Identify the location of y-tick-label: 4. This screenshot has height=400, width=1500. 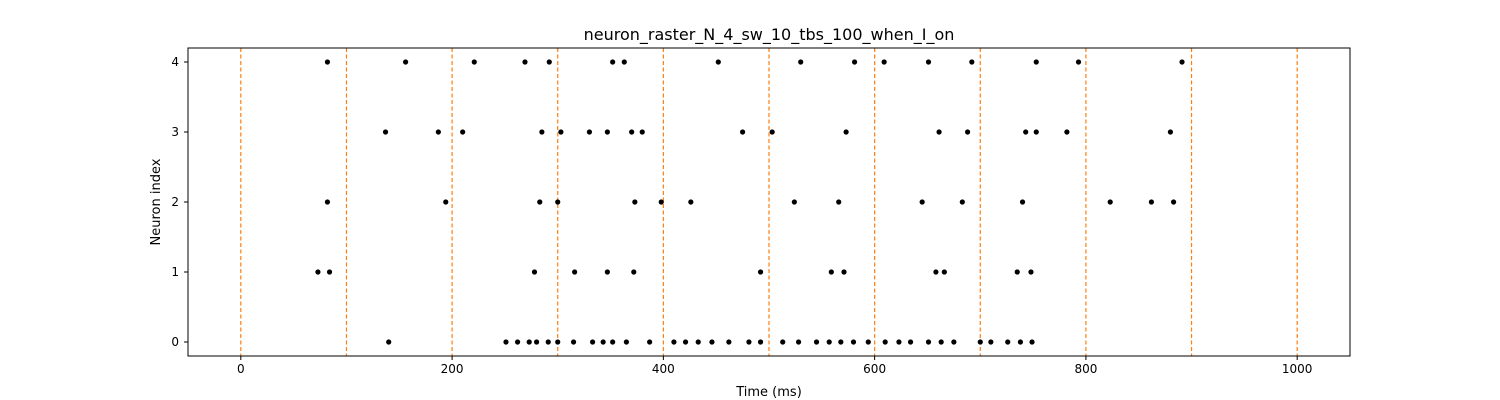
(175, 62).